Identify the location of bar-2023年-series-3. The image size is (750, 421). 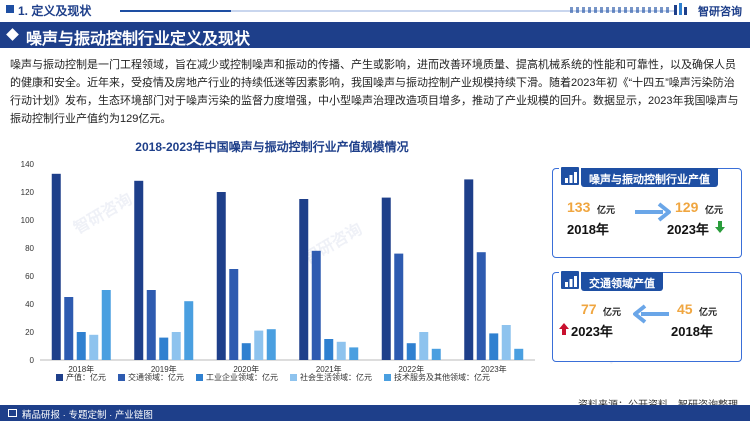
(506, 342).